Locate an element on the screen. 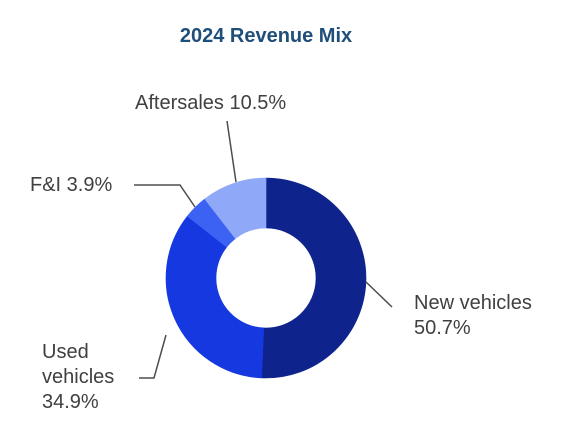  slice-label-line: vehicles is located at coordinates (78, 377).